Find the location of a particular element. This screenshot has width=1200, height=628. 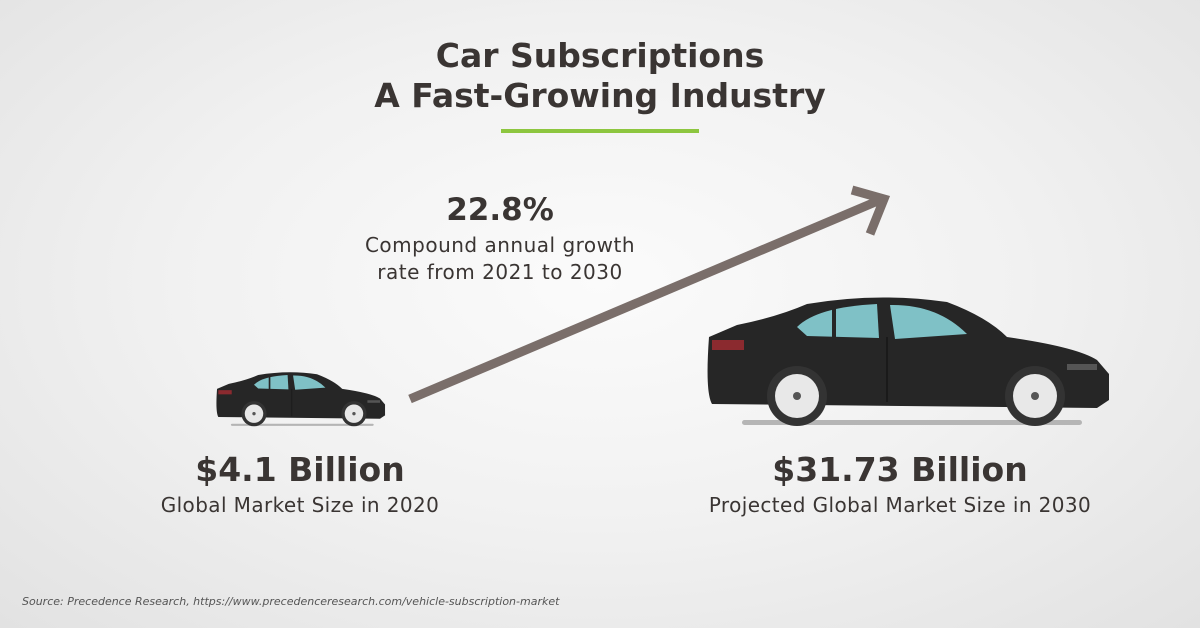

start-market-value: $4.1 Billion is located at coordinates (300, 469).